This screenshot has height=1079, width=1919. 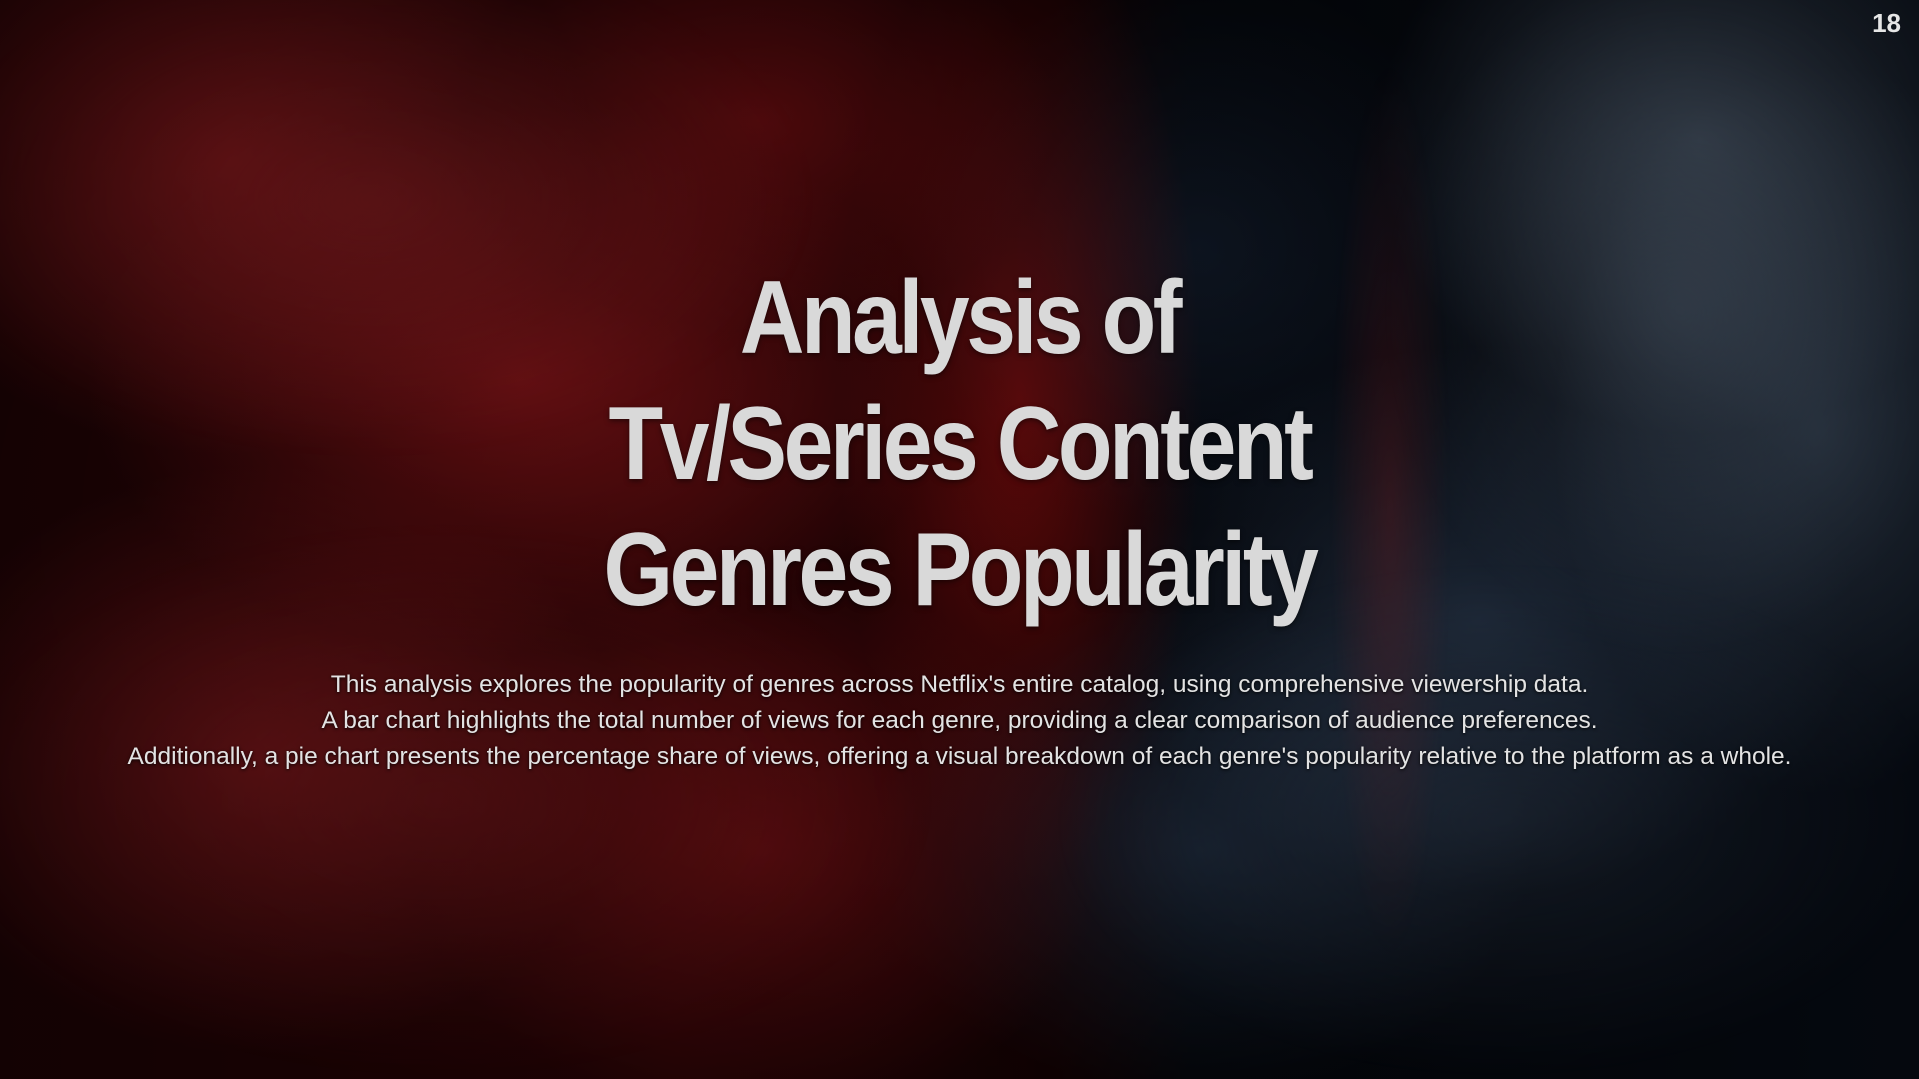 I want to click on title-line-1: Analysis of, so click(x=961, y=318).